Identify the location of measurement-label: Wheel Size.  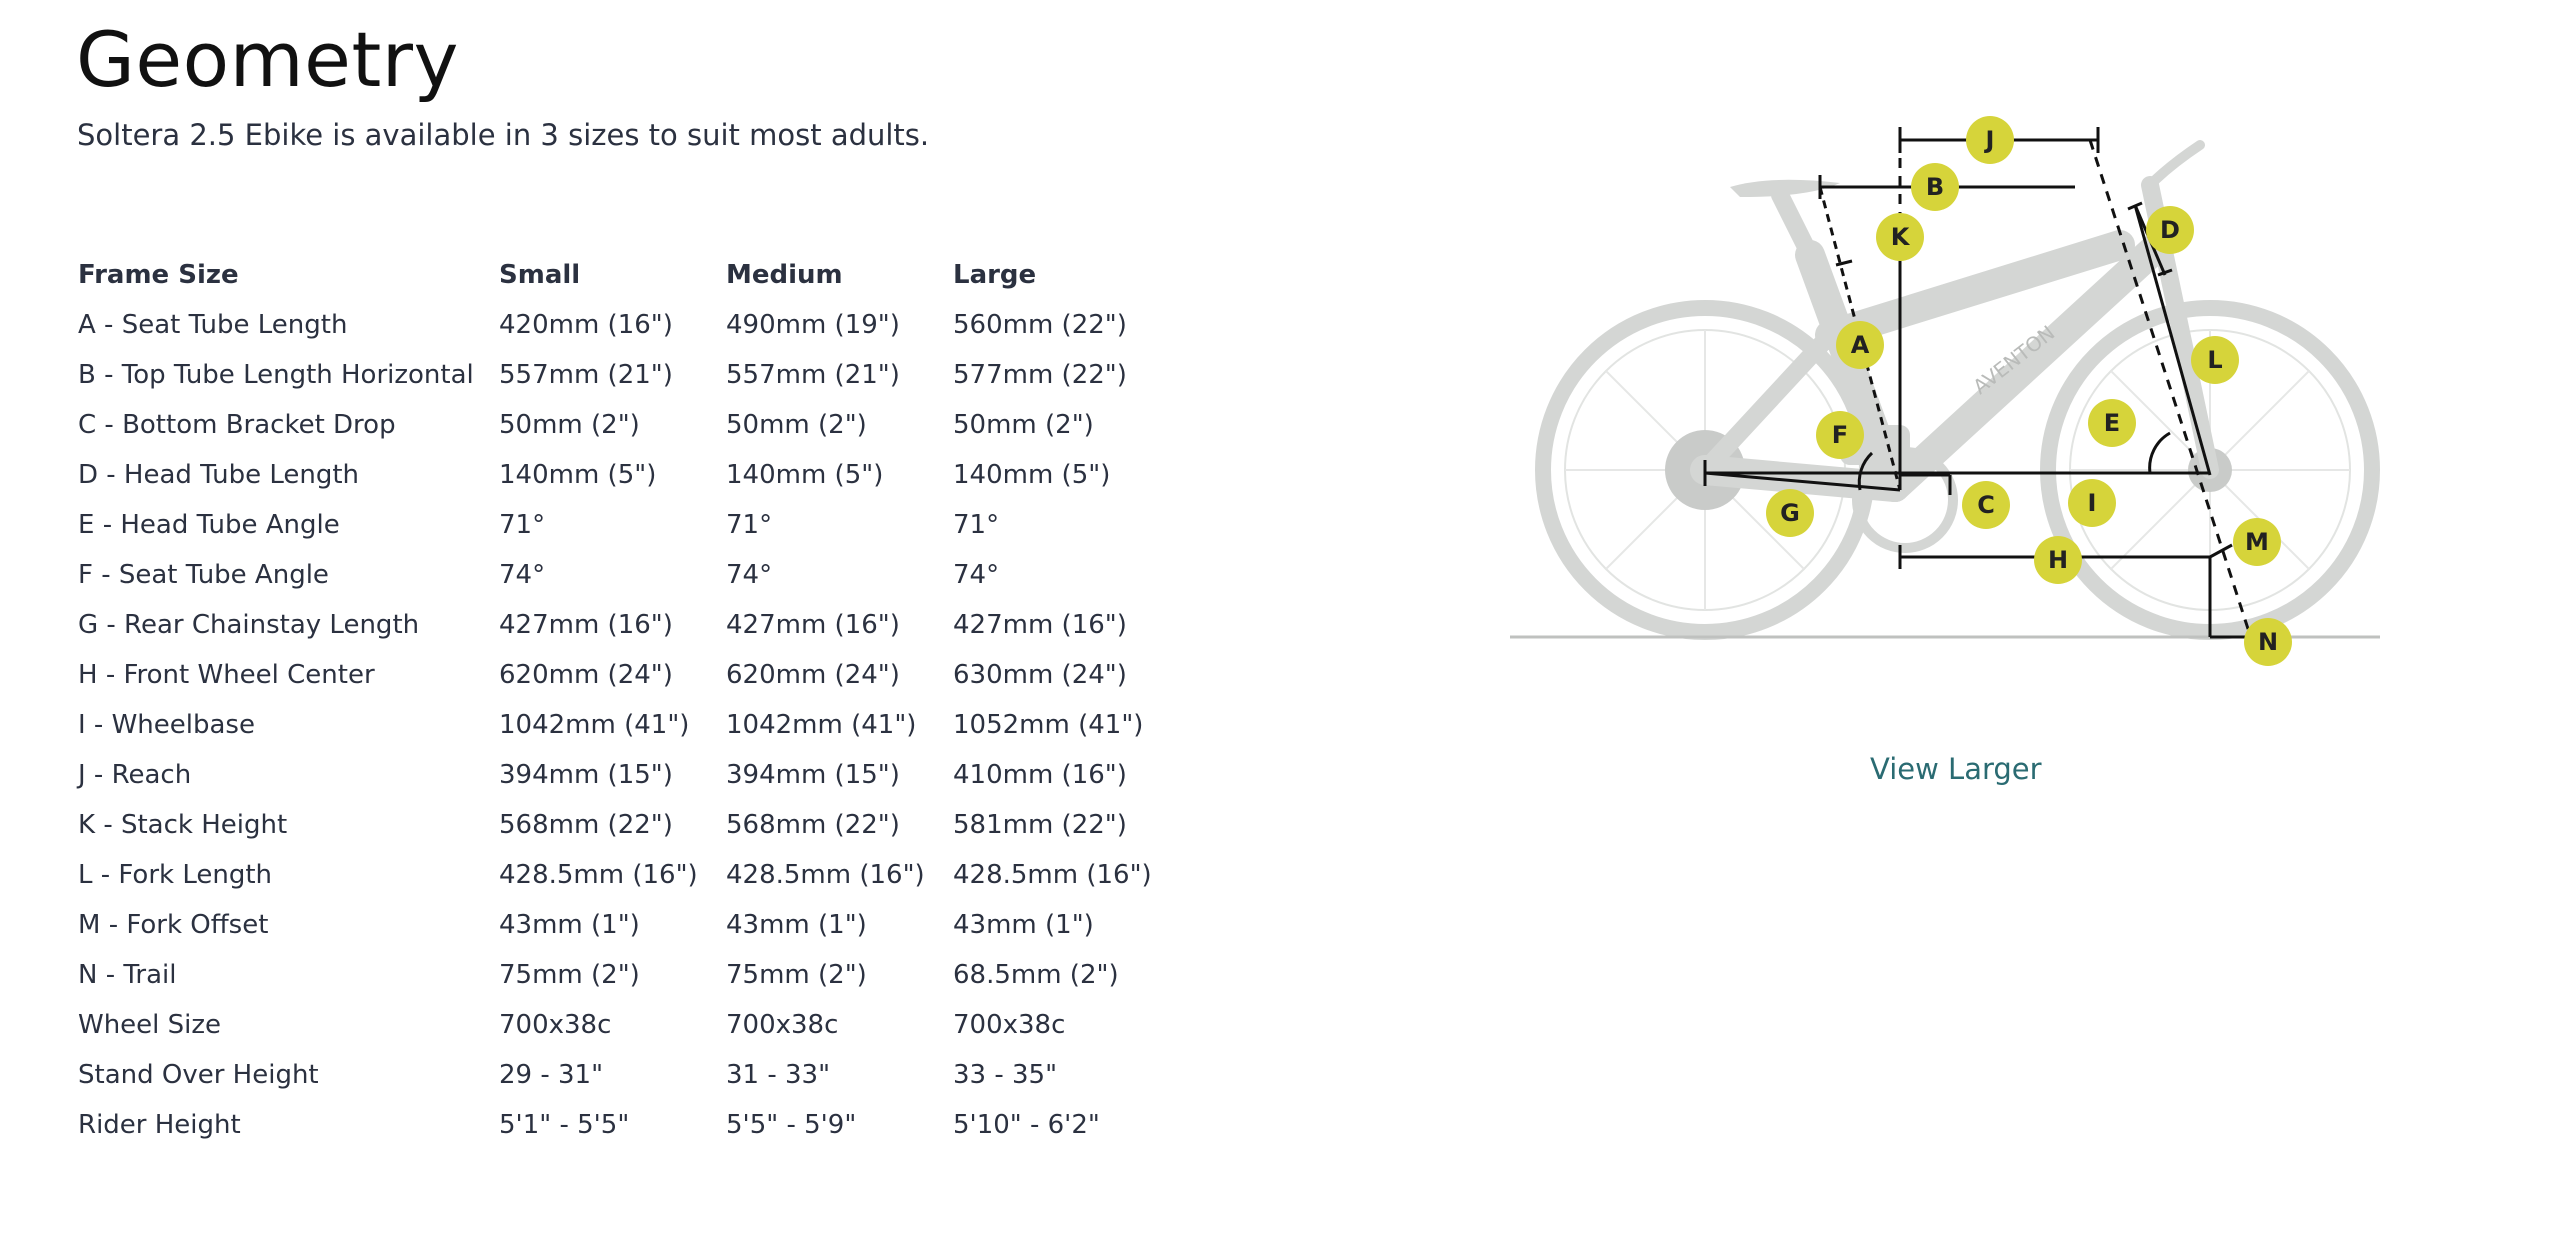
(150, 1025).